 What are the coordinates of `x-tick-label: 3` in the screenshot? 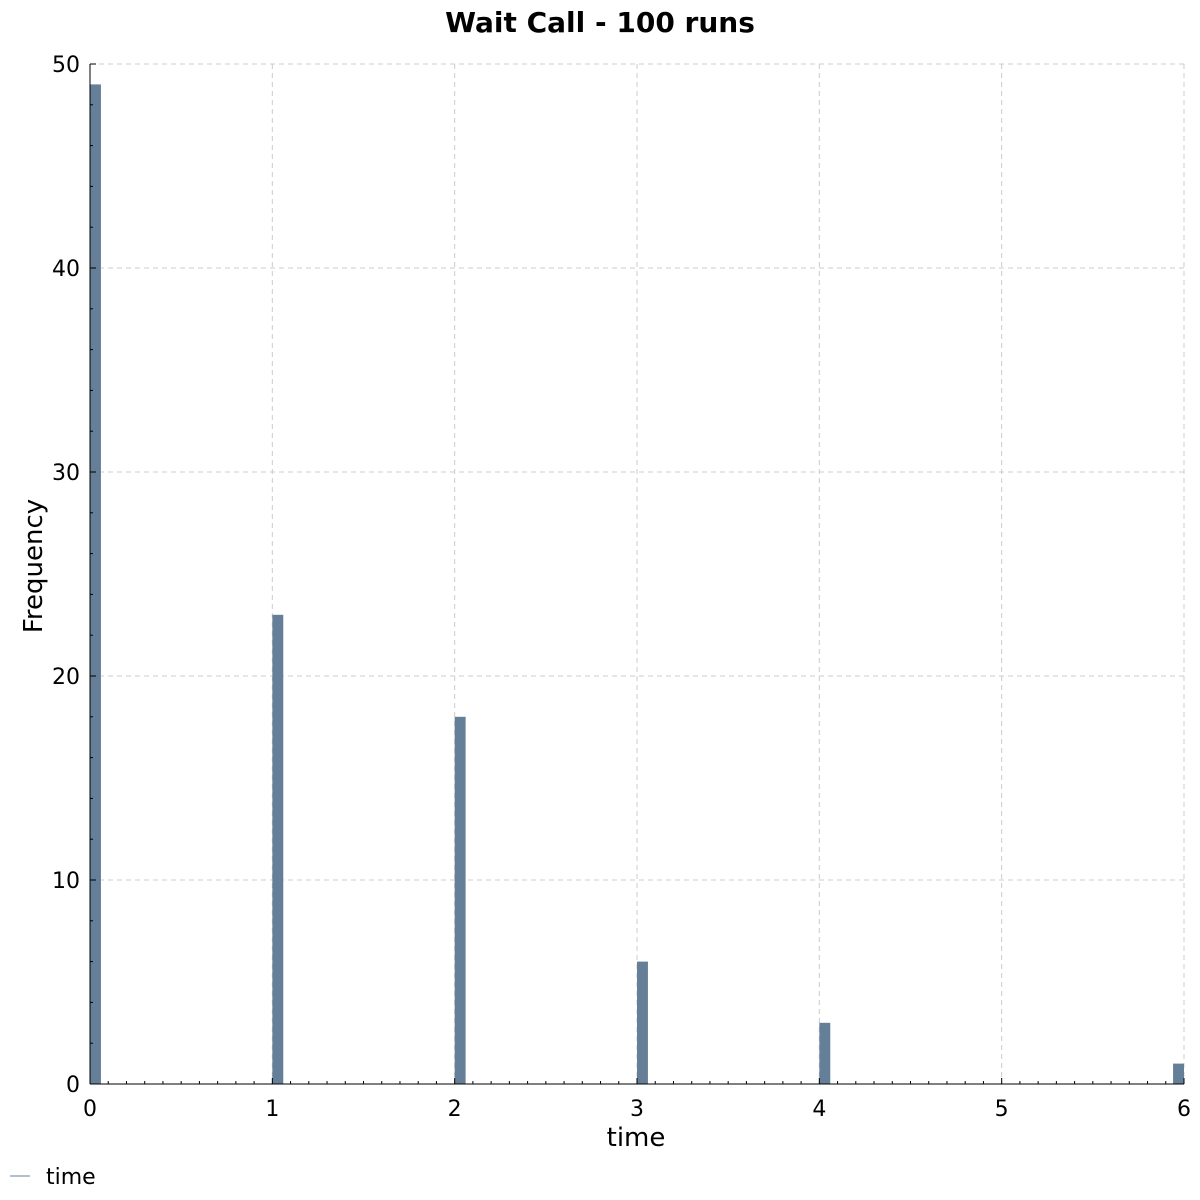 It's located at (637, 1109).